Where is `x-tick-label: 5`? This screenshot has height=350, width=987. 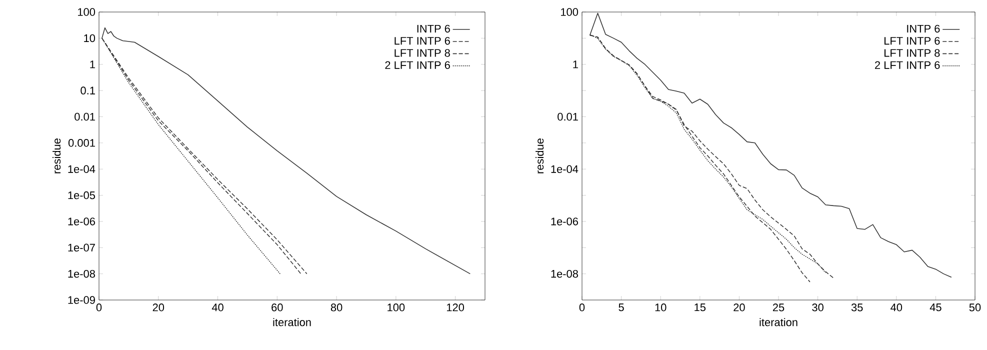 x-tick-label: 5 is located at coordinates (621, 308).